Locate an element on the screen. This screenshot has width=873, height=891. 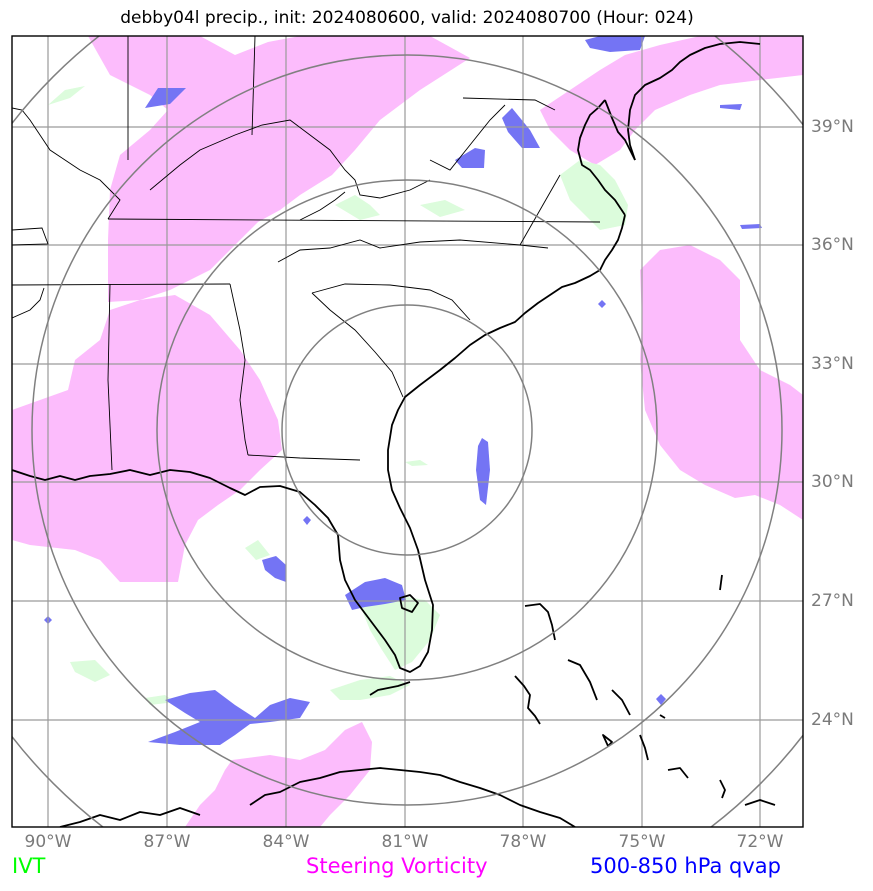
legend-qvap: 500-850 hPa qvap is located at coordinates (685, 866).